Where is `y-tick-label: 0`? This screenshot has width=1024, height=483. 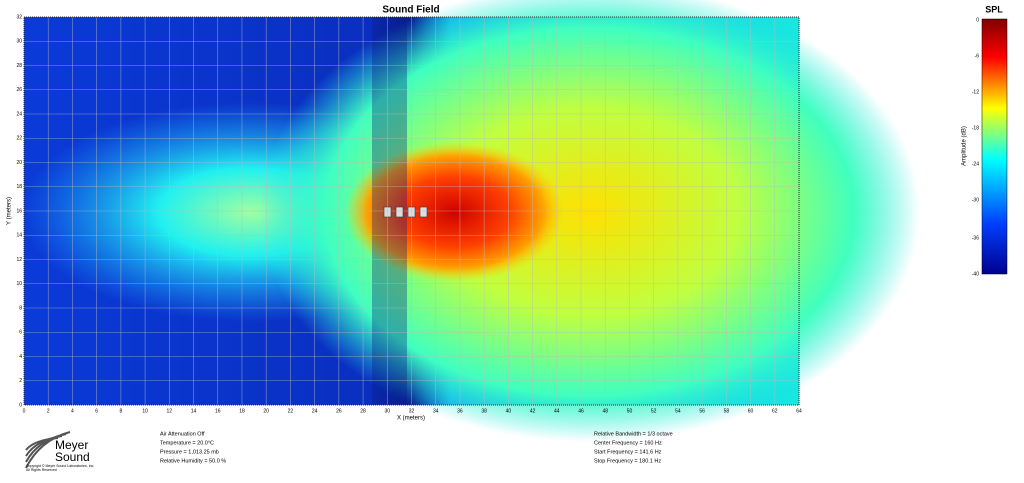 y-tick-label: 0 is located at coordinates (20, 405).